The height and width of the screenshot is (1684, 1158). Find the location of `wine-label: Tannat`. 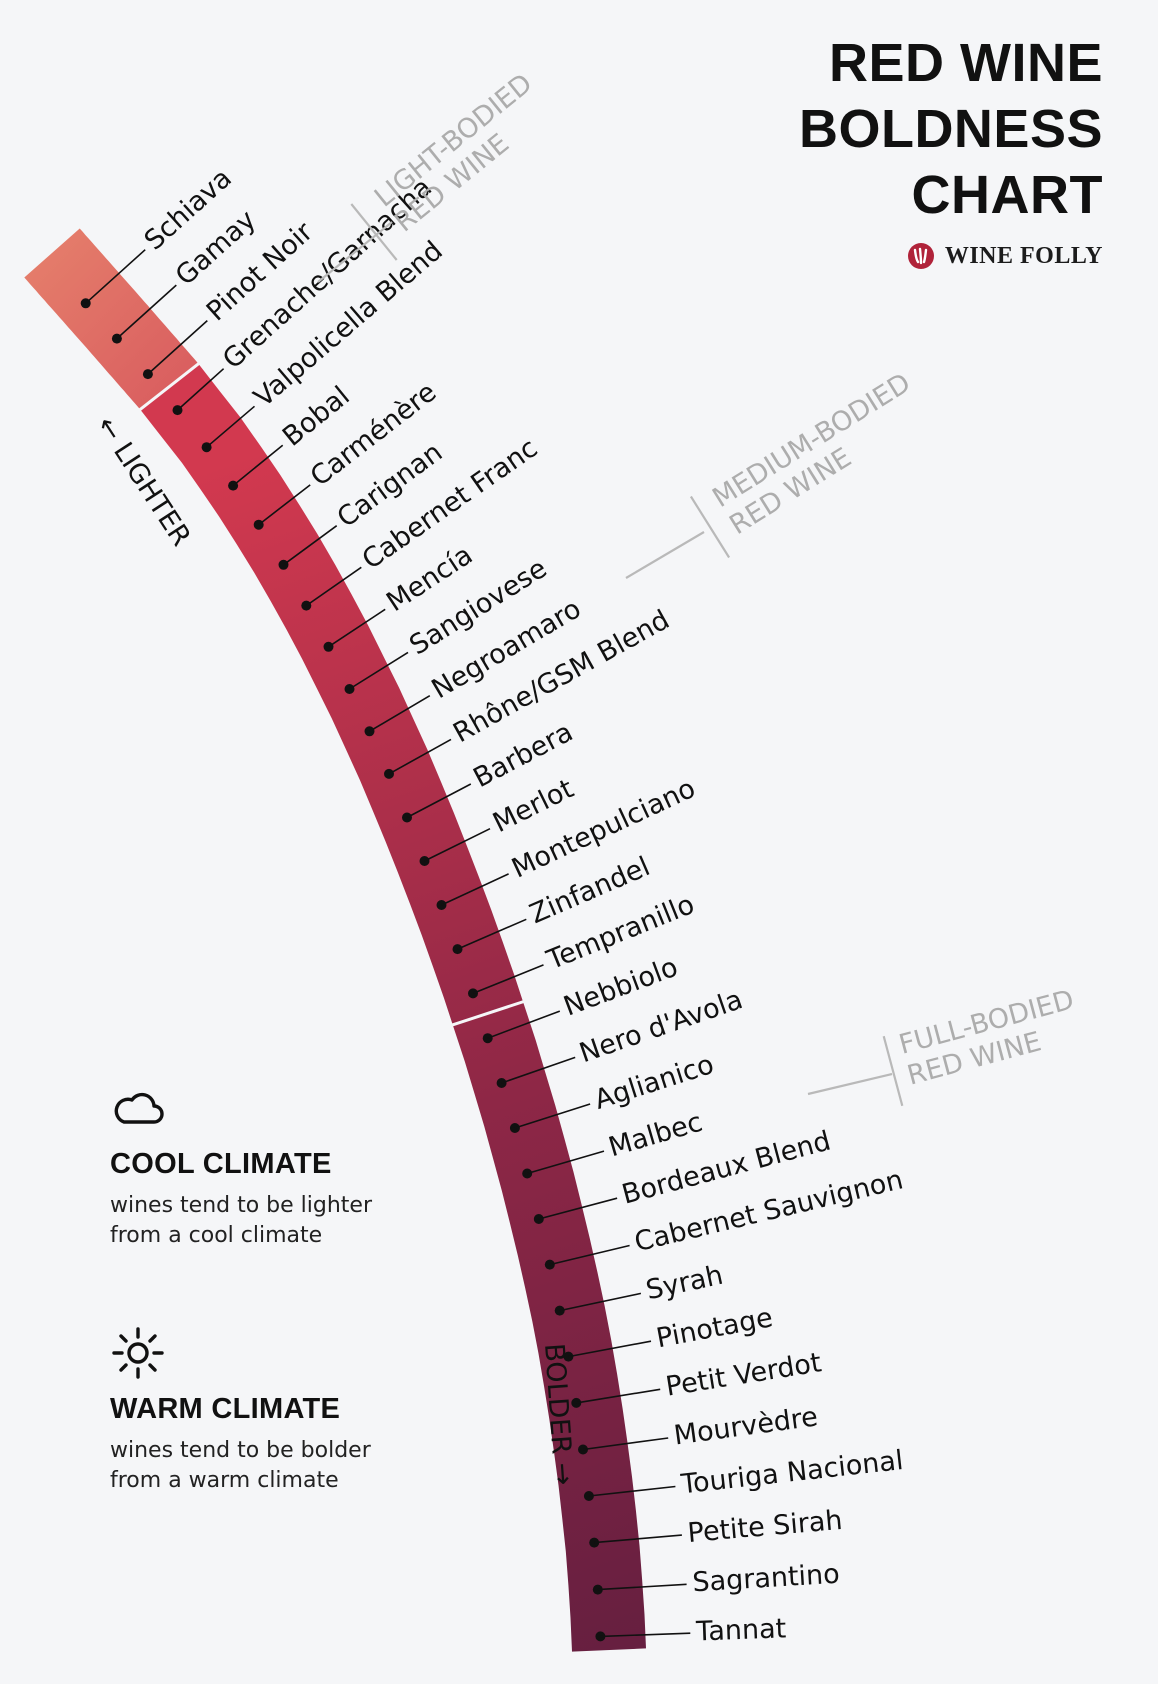

wine-label: Tannat is located at coordinates (741, 1630).